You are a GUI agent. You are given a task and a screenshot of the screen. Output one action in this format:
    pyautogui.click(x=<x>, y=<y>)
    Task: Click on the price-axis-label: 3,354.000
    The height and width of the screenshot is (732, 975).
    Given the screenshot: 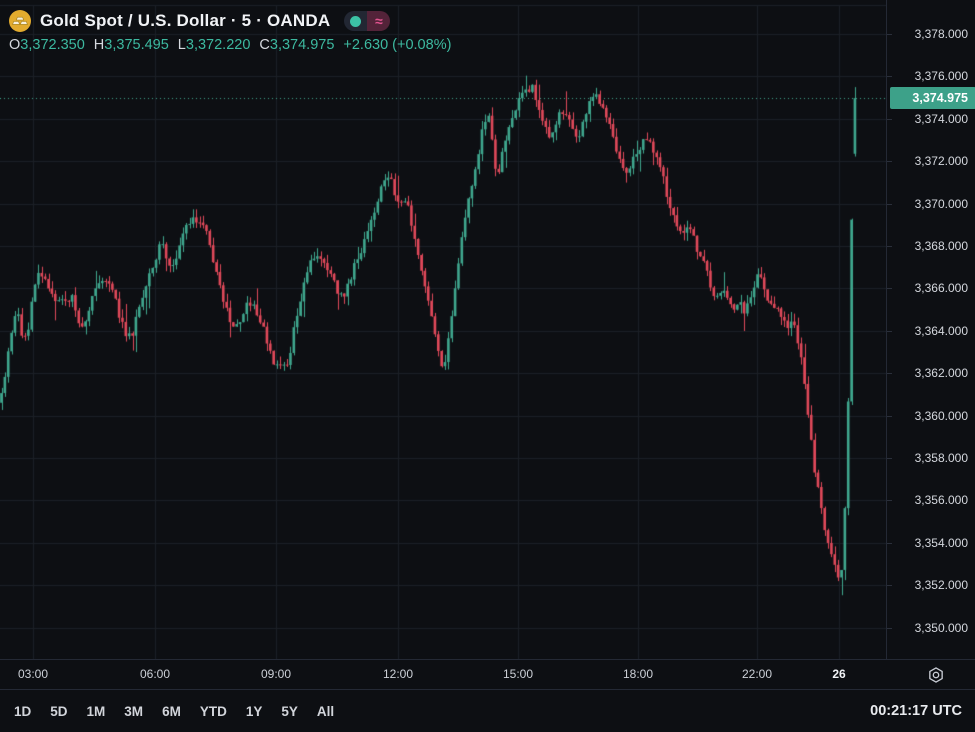 What is the action you would take?
    pyautogui.click(x=941, y=542)
    